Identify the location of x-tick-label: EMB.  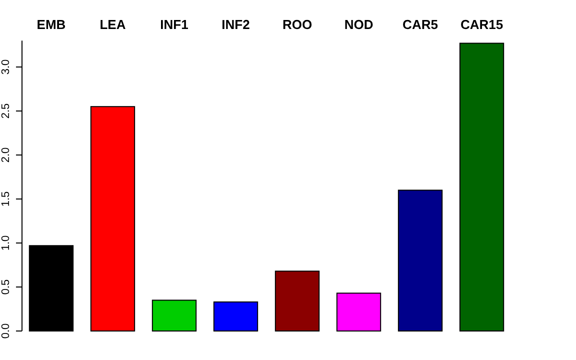
(51, 24).